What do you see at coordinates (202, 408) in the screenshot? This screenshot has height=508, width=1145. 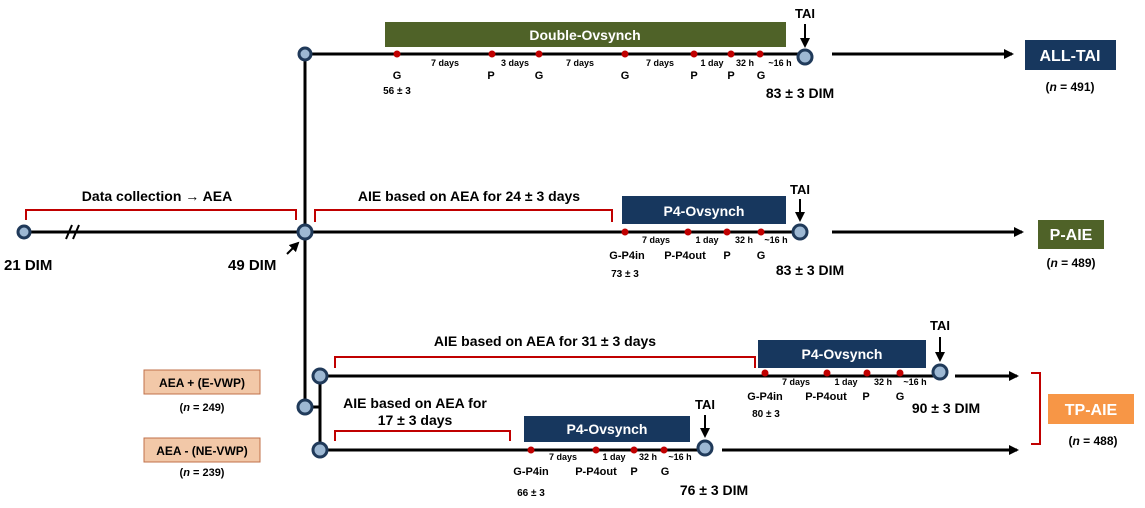 I see `group-n: (n = 249)` at bounding box center [202, 408].